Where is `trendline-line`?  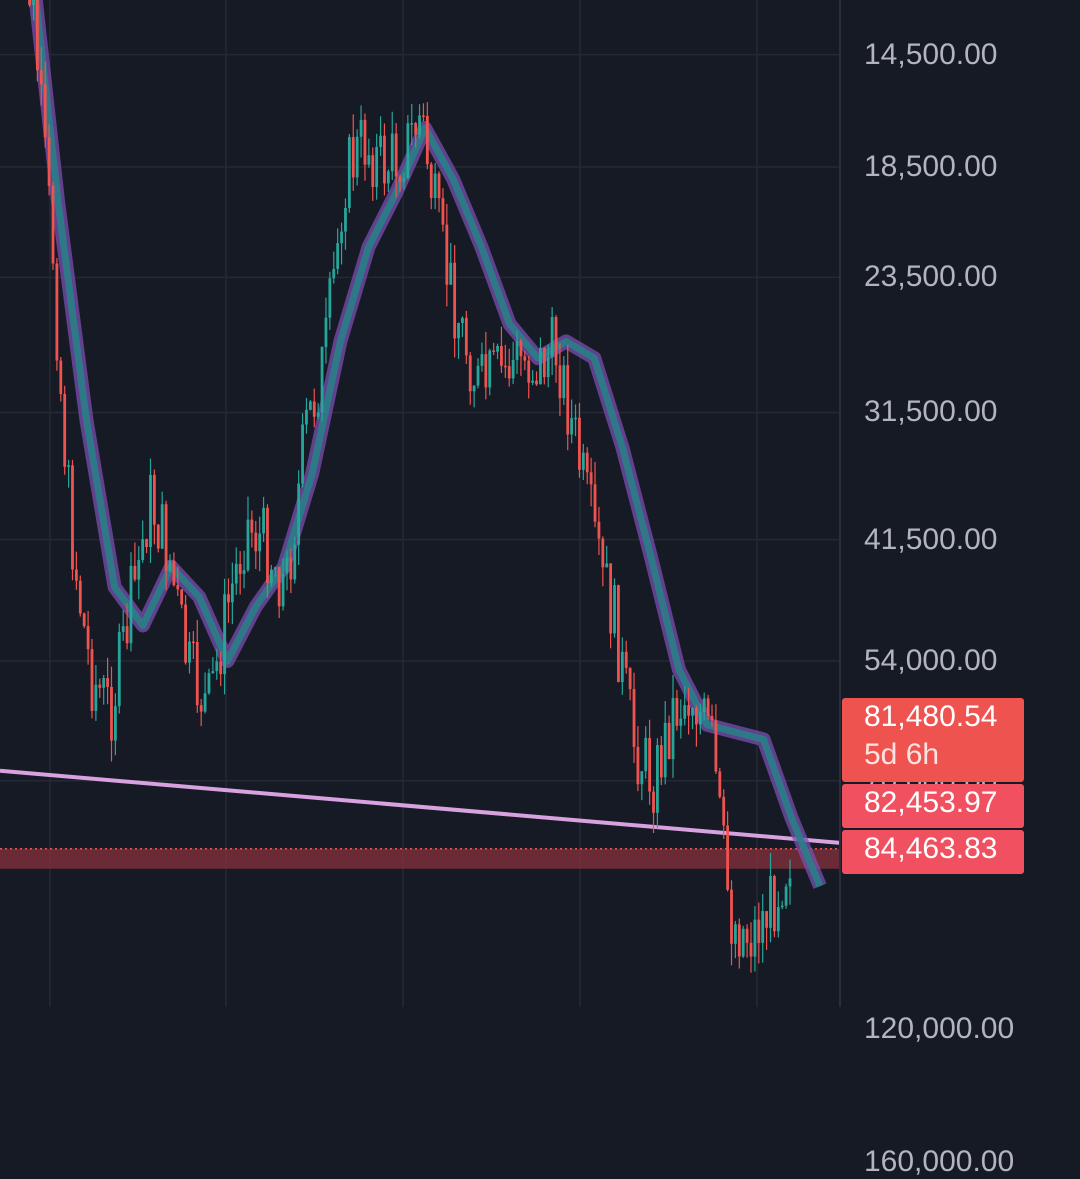 trendline-line is located at coordinates (420, 806).